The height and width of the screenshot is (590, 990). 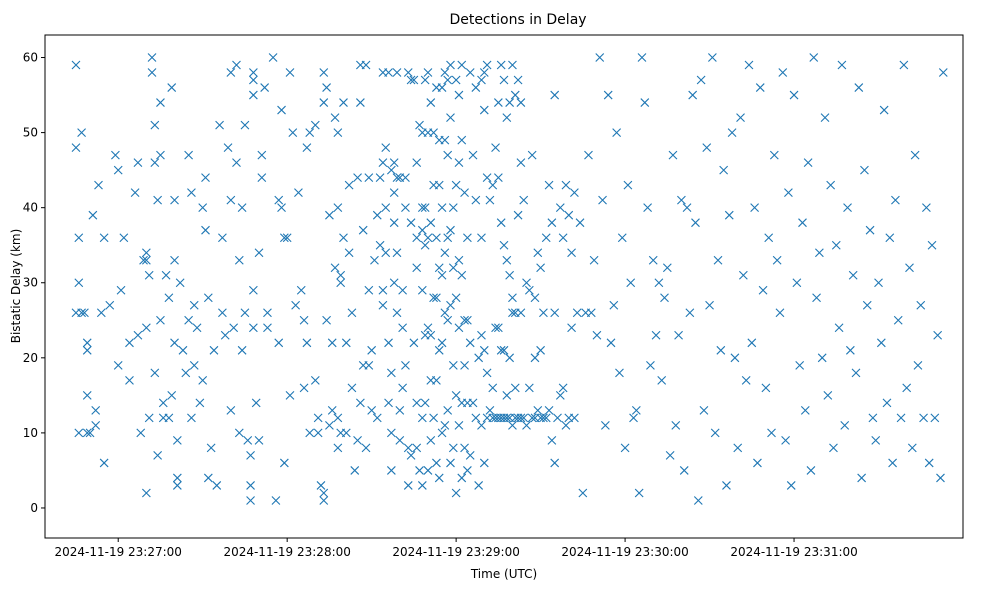 What do you see at coordinates (34, 508) in the screenshot?
I see `y-tick-label: 0` at bounding box center [34, 508].